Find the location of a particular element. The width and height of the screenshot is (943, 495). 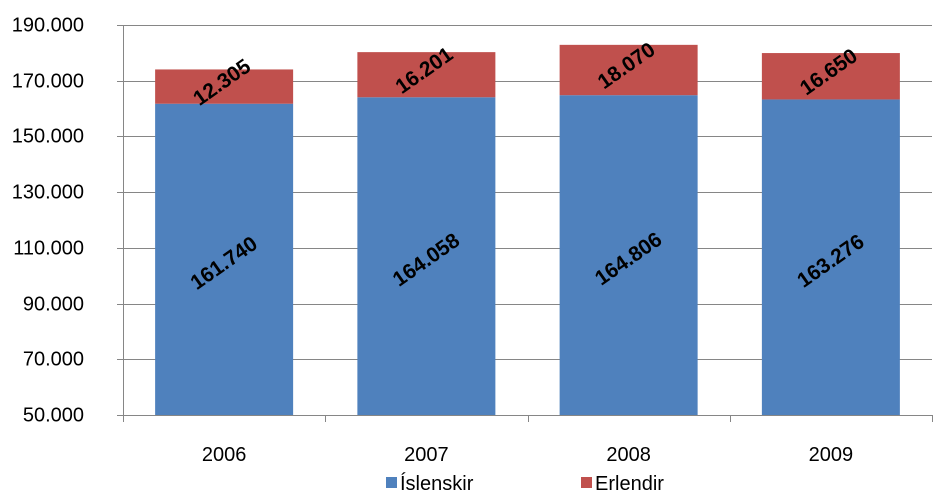

x-axis: 2006 2007 2008 2009 is located at coordinates (528, 440).